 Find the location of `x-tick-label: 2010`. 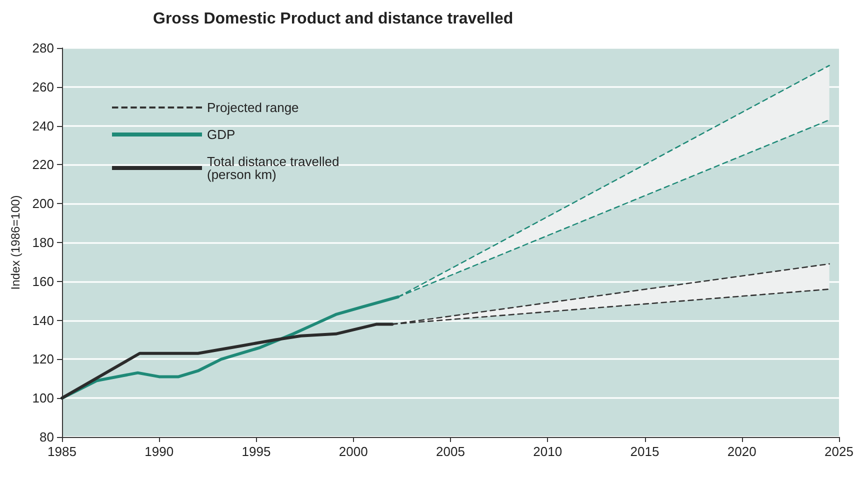

x-tick-label: 2010 is located at coordinates (547, 451).